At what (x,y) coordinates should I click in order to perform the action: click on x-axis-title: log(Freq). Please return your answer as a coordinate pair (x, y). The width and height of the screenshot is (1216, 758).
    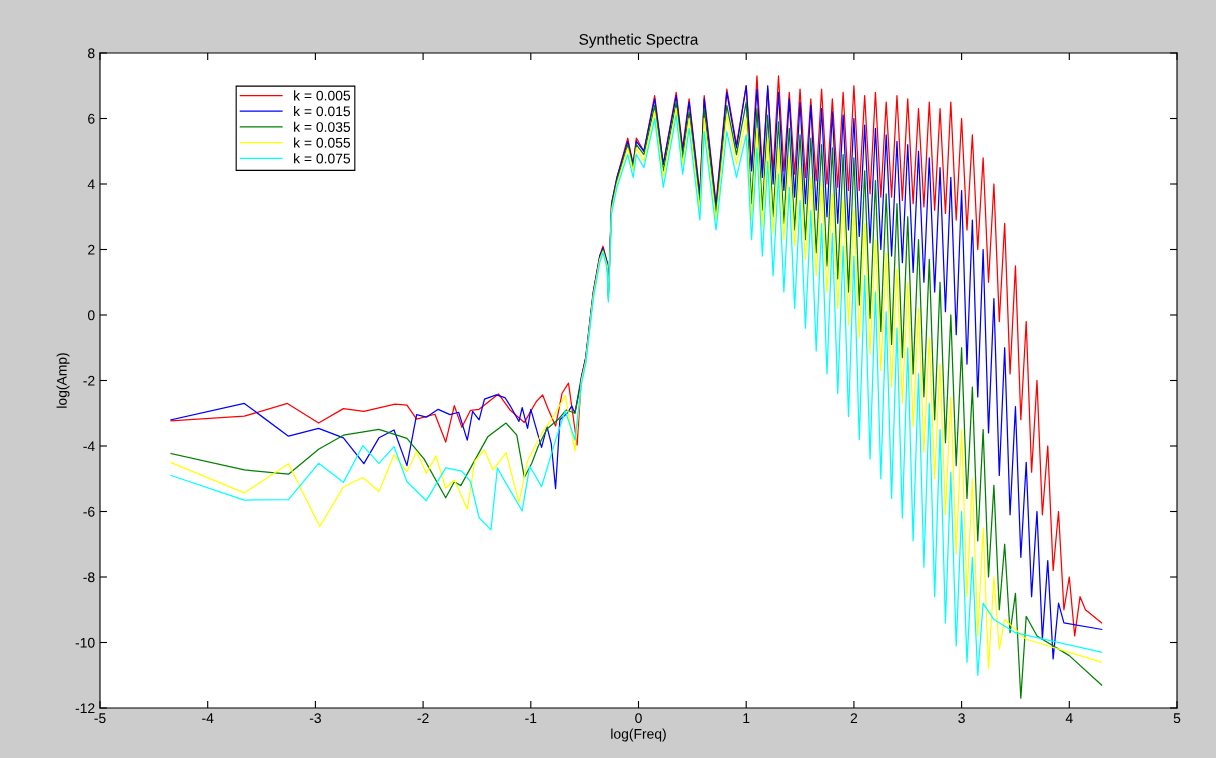
    Looking at the image, I should click on (638, 735).